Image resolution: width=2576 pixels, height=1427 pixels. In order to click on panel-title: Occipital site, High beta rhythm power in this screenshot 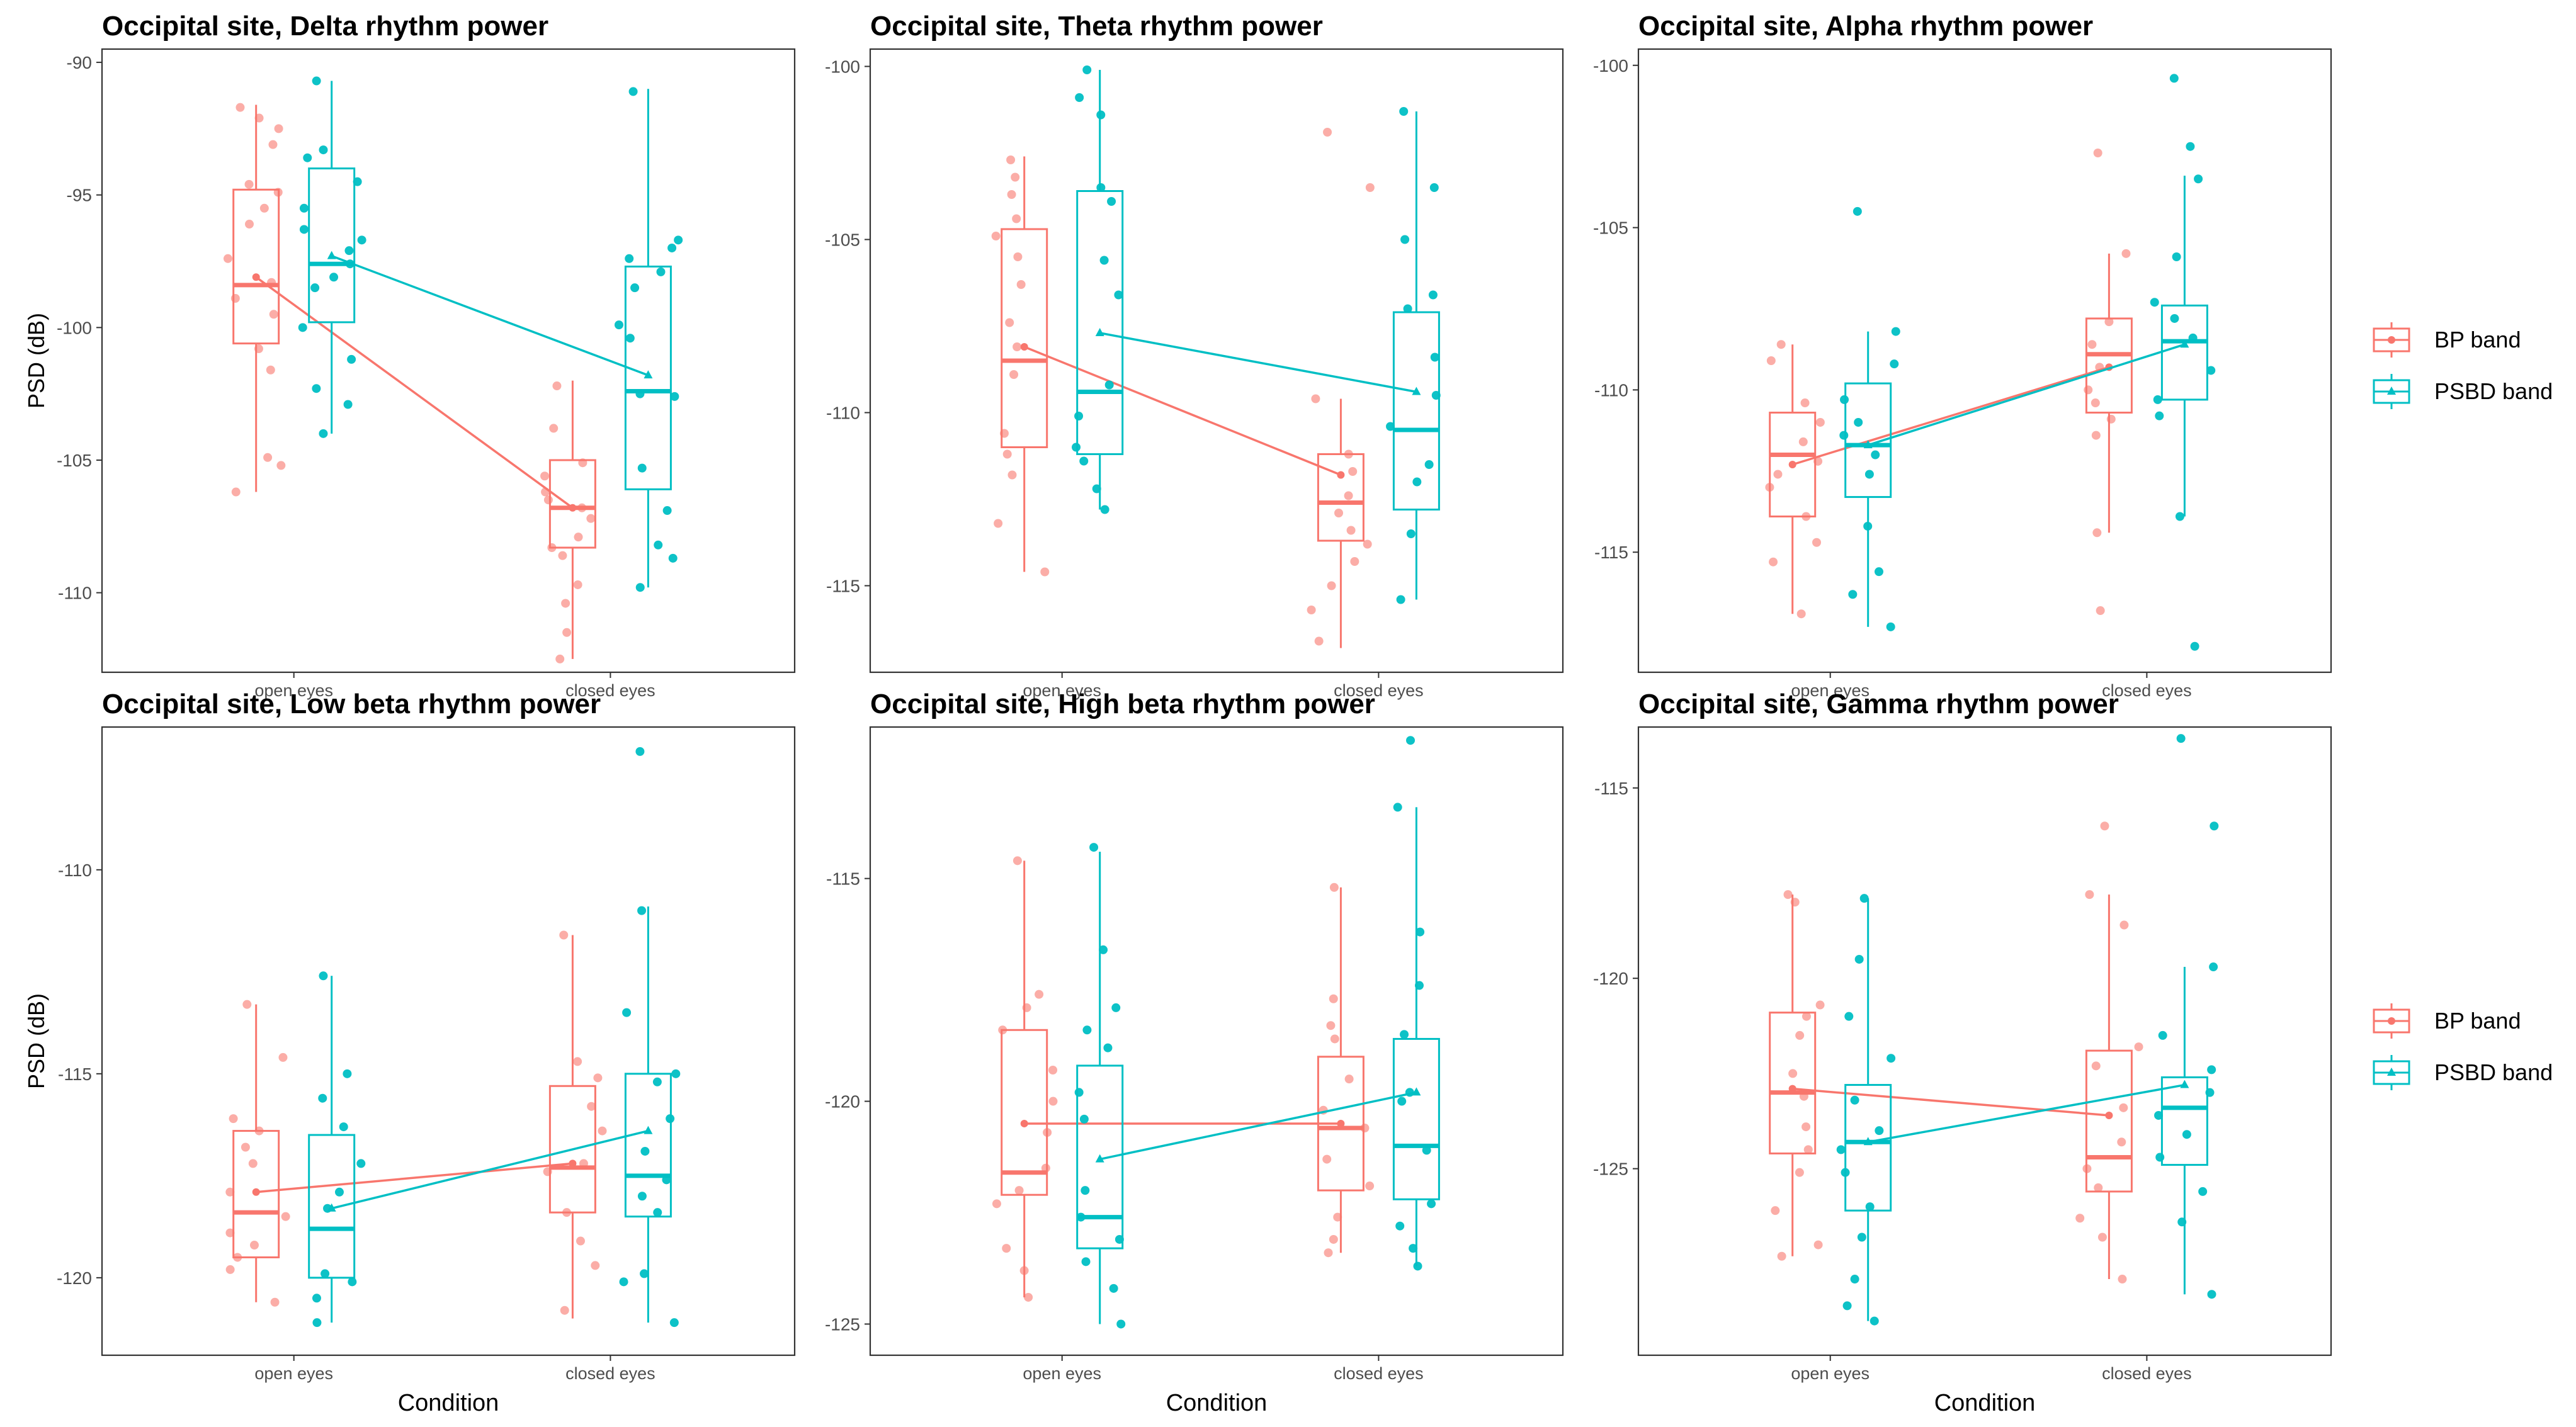, I will do `click(1122, 704)`.